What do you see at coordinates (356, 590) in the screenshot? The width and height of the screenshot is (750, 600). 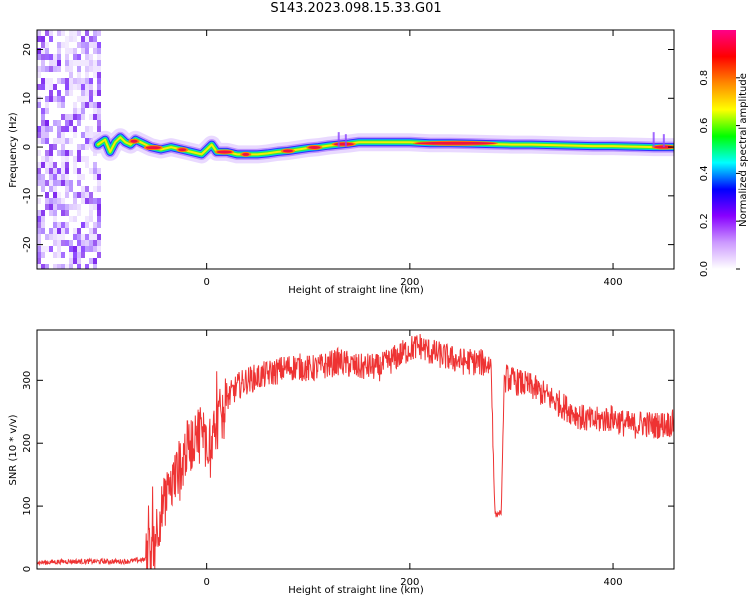 I see `snr-x-axis-title: Height of straight line (km)` at bounding box center [356, 590].